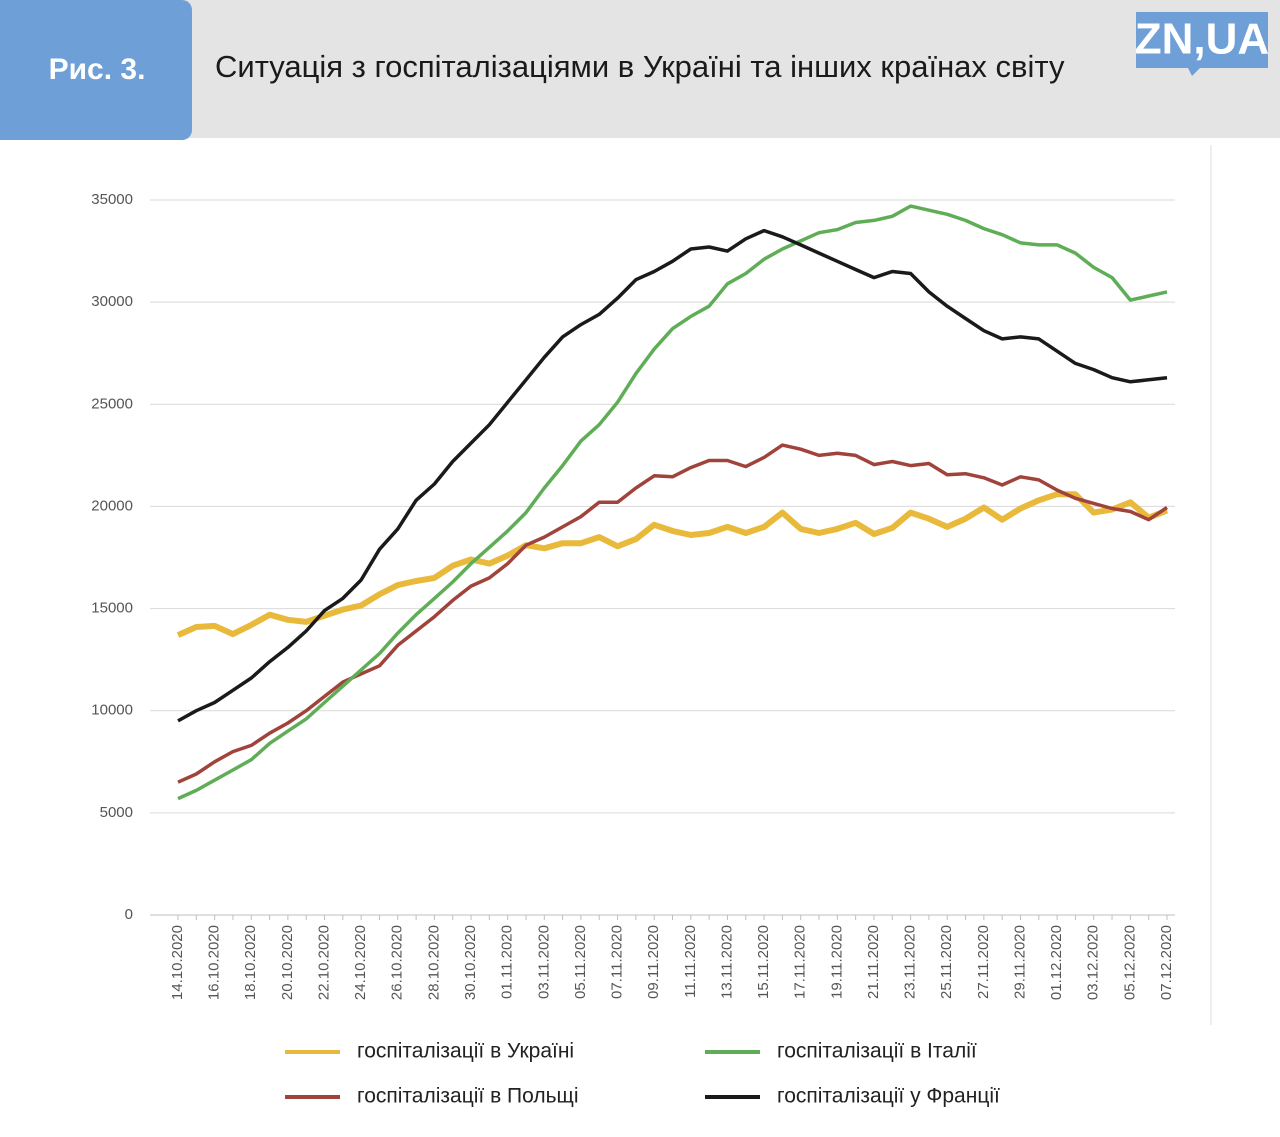  What do you see at coordinates (763, 962) in the screenshot?
I see `x-tick-label: 15.11.2020` at bounding box center [763, 962].